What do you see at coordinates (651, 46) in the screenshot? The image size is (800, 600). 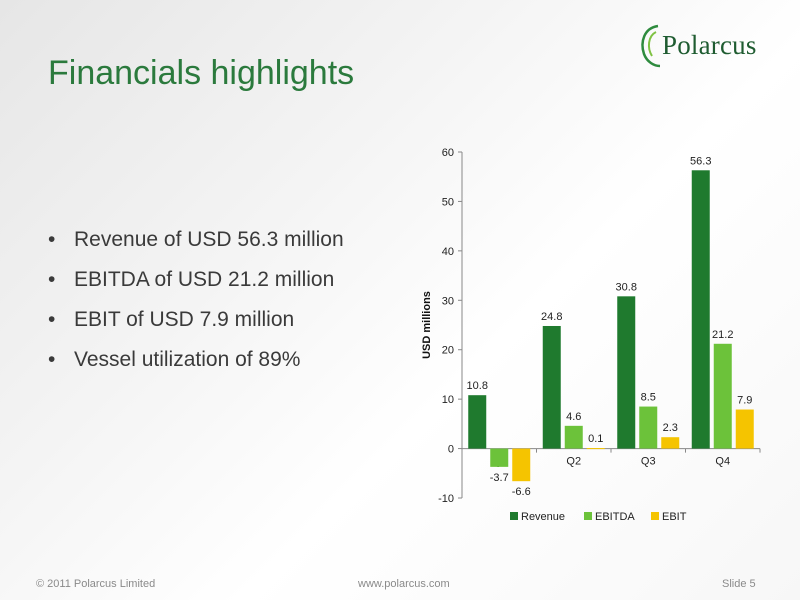 I see `logo-swirl-icon` at bounding box center [651, 46].